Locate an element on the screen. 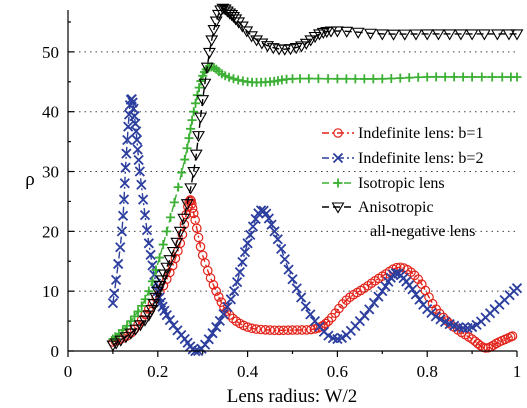 This screenshot has width=527, height=408. legend-label: Anisotropic all-negative lens is located at coordinates (416, 219).